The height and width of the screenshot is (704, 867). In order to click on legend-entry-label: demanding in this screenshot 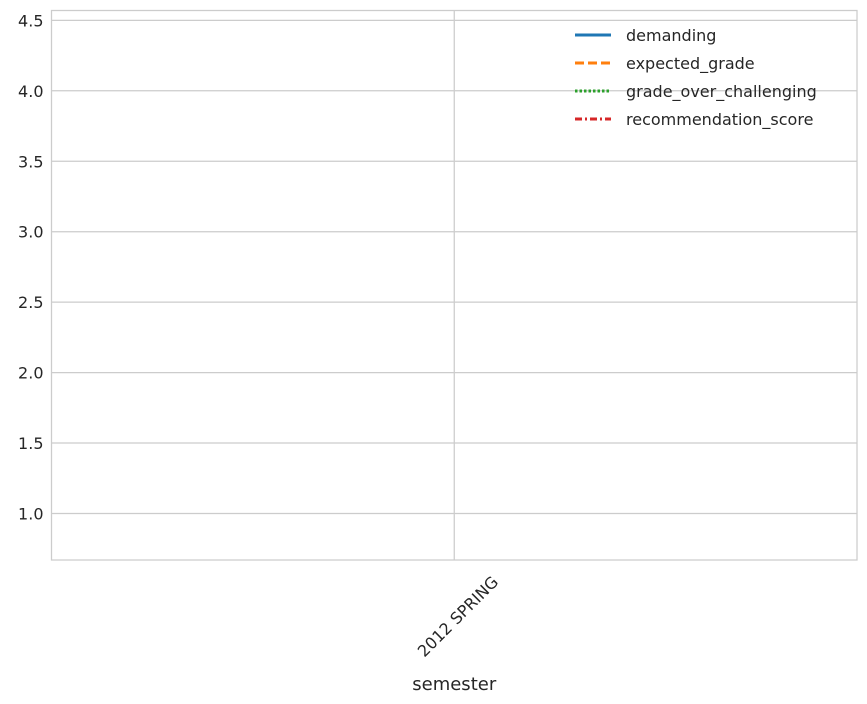, I will do `click(671, 35)`.